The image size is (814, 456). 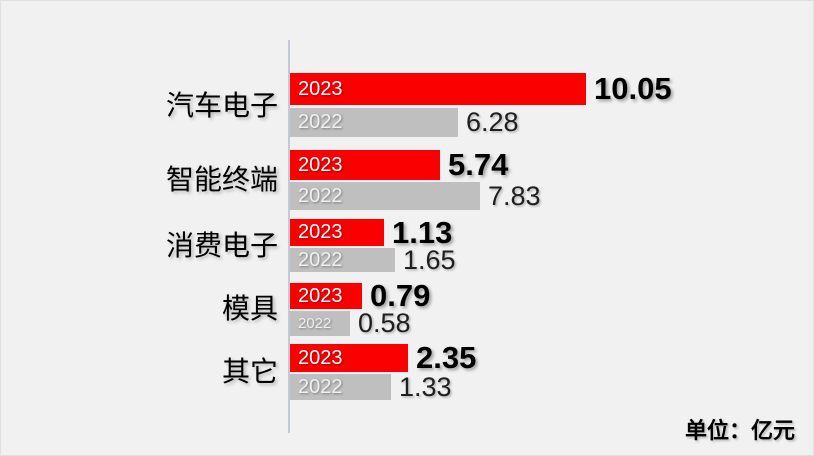 I want to click on value-label-2023: 0.79, so click(x=400, y=295).